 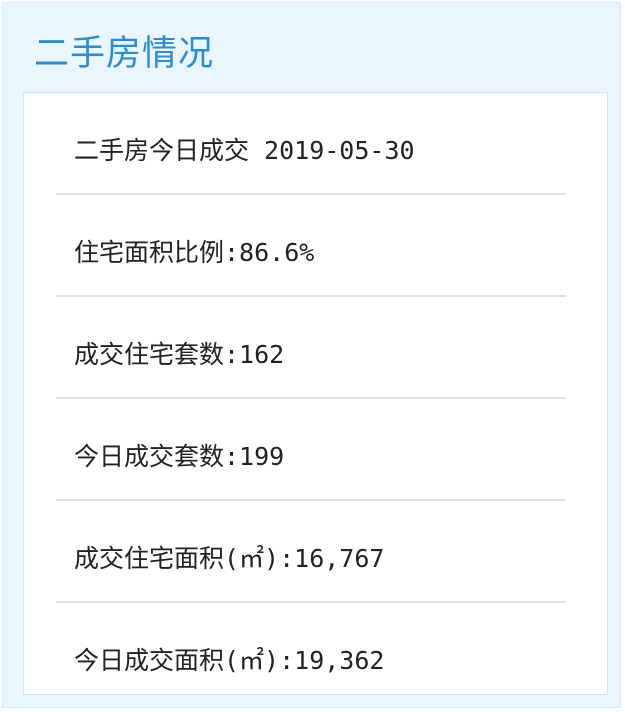 I want to click on stat-row-total-area: 今日成交面积(㎡):19,362, so click(x=311, y=654).